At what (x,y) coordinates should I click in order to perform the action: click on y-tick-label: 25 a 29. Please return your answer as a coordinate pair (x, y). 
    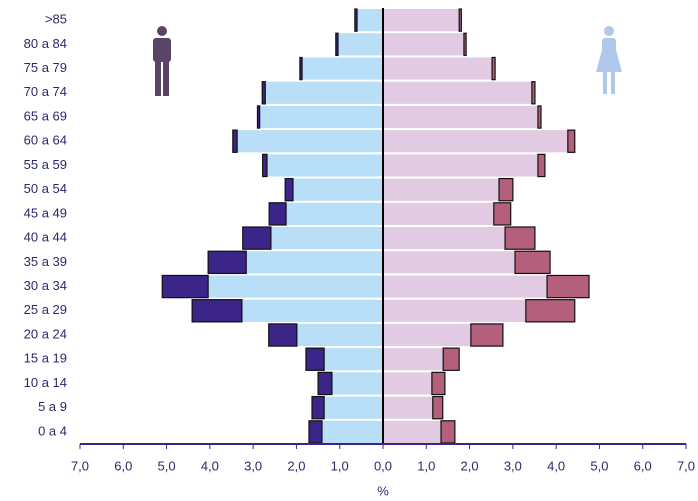
    Looking at the image, I should click on (45, 309).